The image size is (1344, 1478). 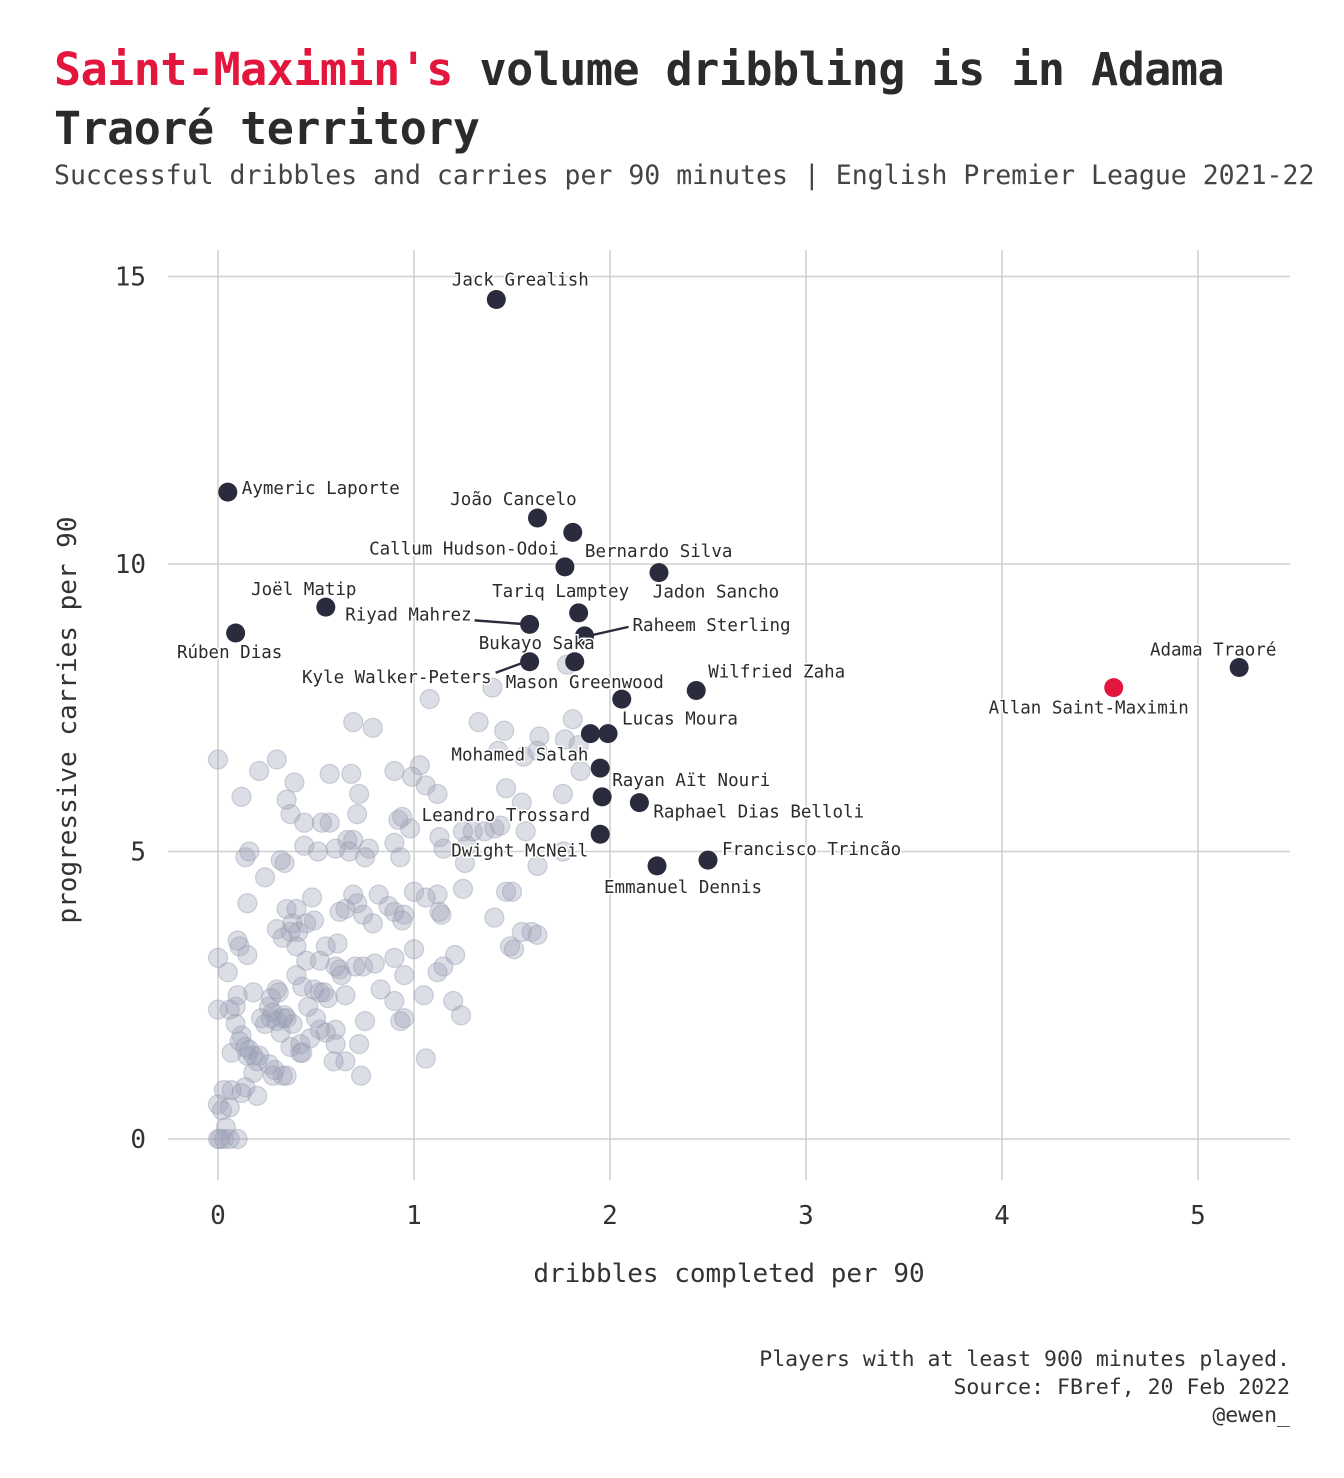 I want to click on player-label: Callum Hudson-Odoi, so click(x=464, y=549).